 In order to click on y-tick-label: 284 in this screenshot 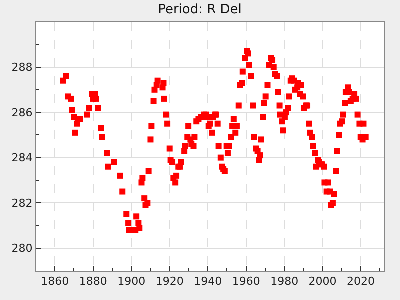, I will do `click(22, 158)`.